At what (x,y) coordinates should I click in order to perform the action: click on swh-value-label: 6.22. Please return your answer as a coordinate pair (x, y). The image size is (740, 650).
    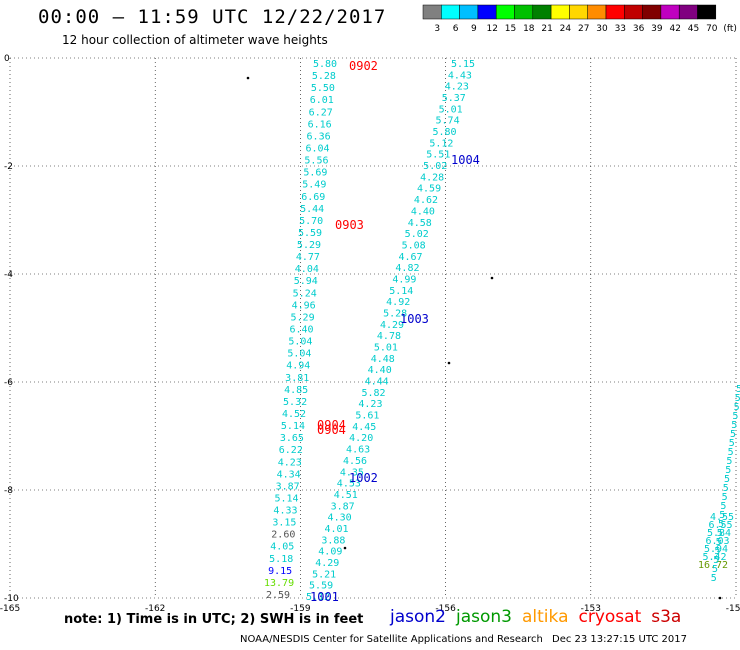
    Looking at the image, I should click on (291, 450).